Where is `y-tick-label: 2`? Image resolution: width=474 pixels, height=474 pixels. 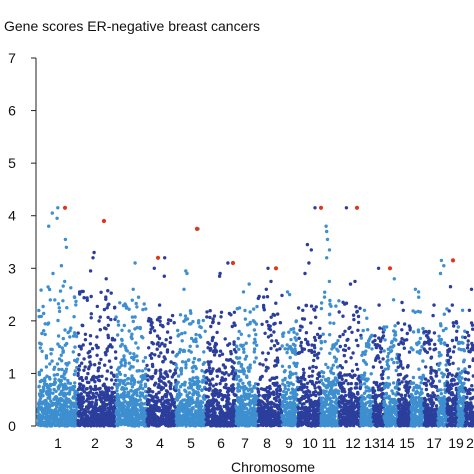
y-tick-label: 2 is located at coordinates (12, 321).